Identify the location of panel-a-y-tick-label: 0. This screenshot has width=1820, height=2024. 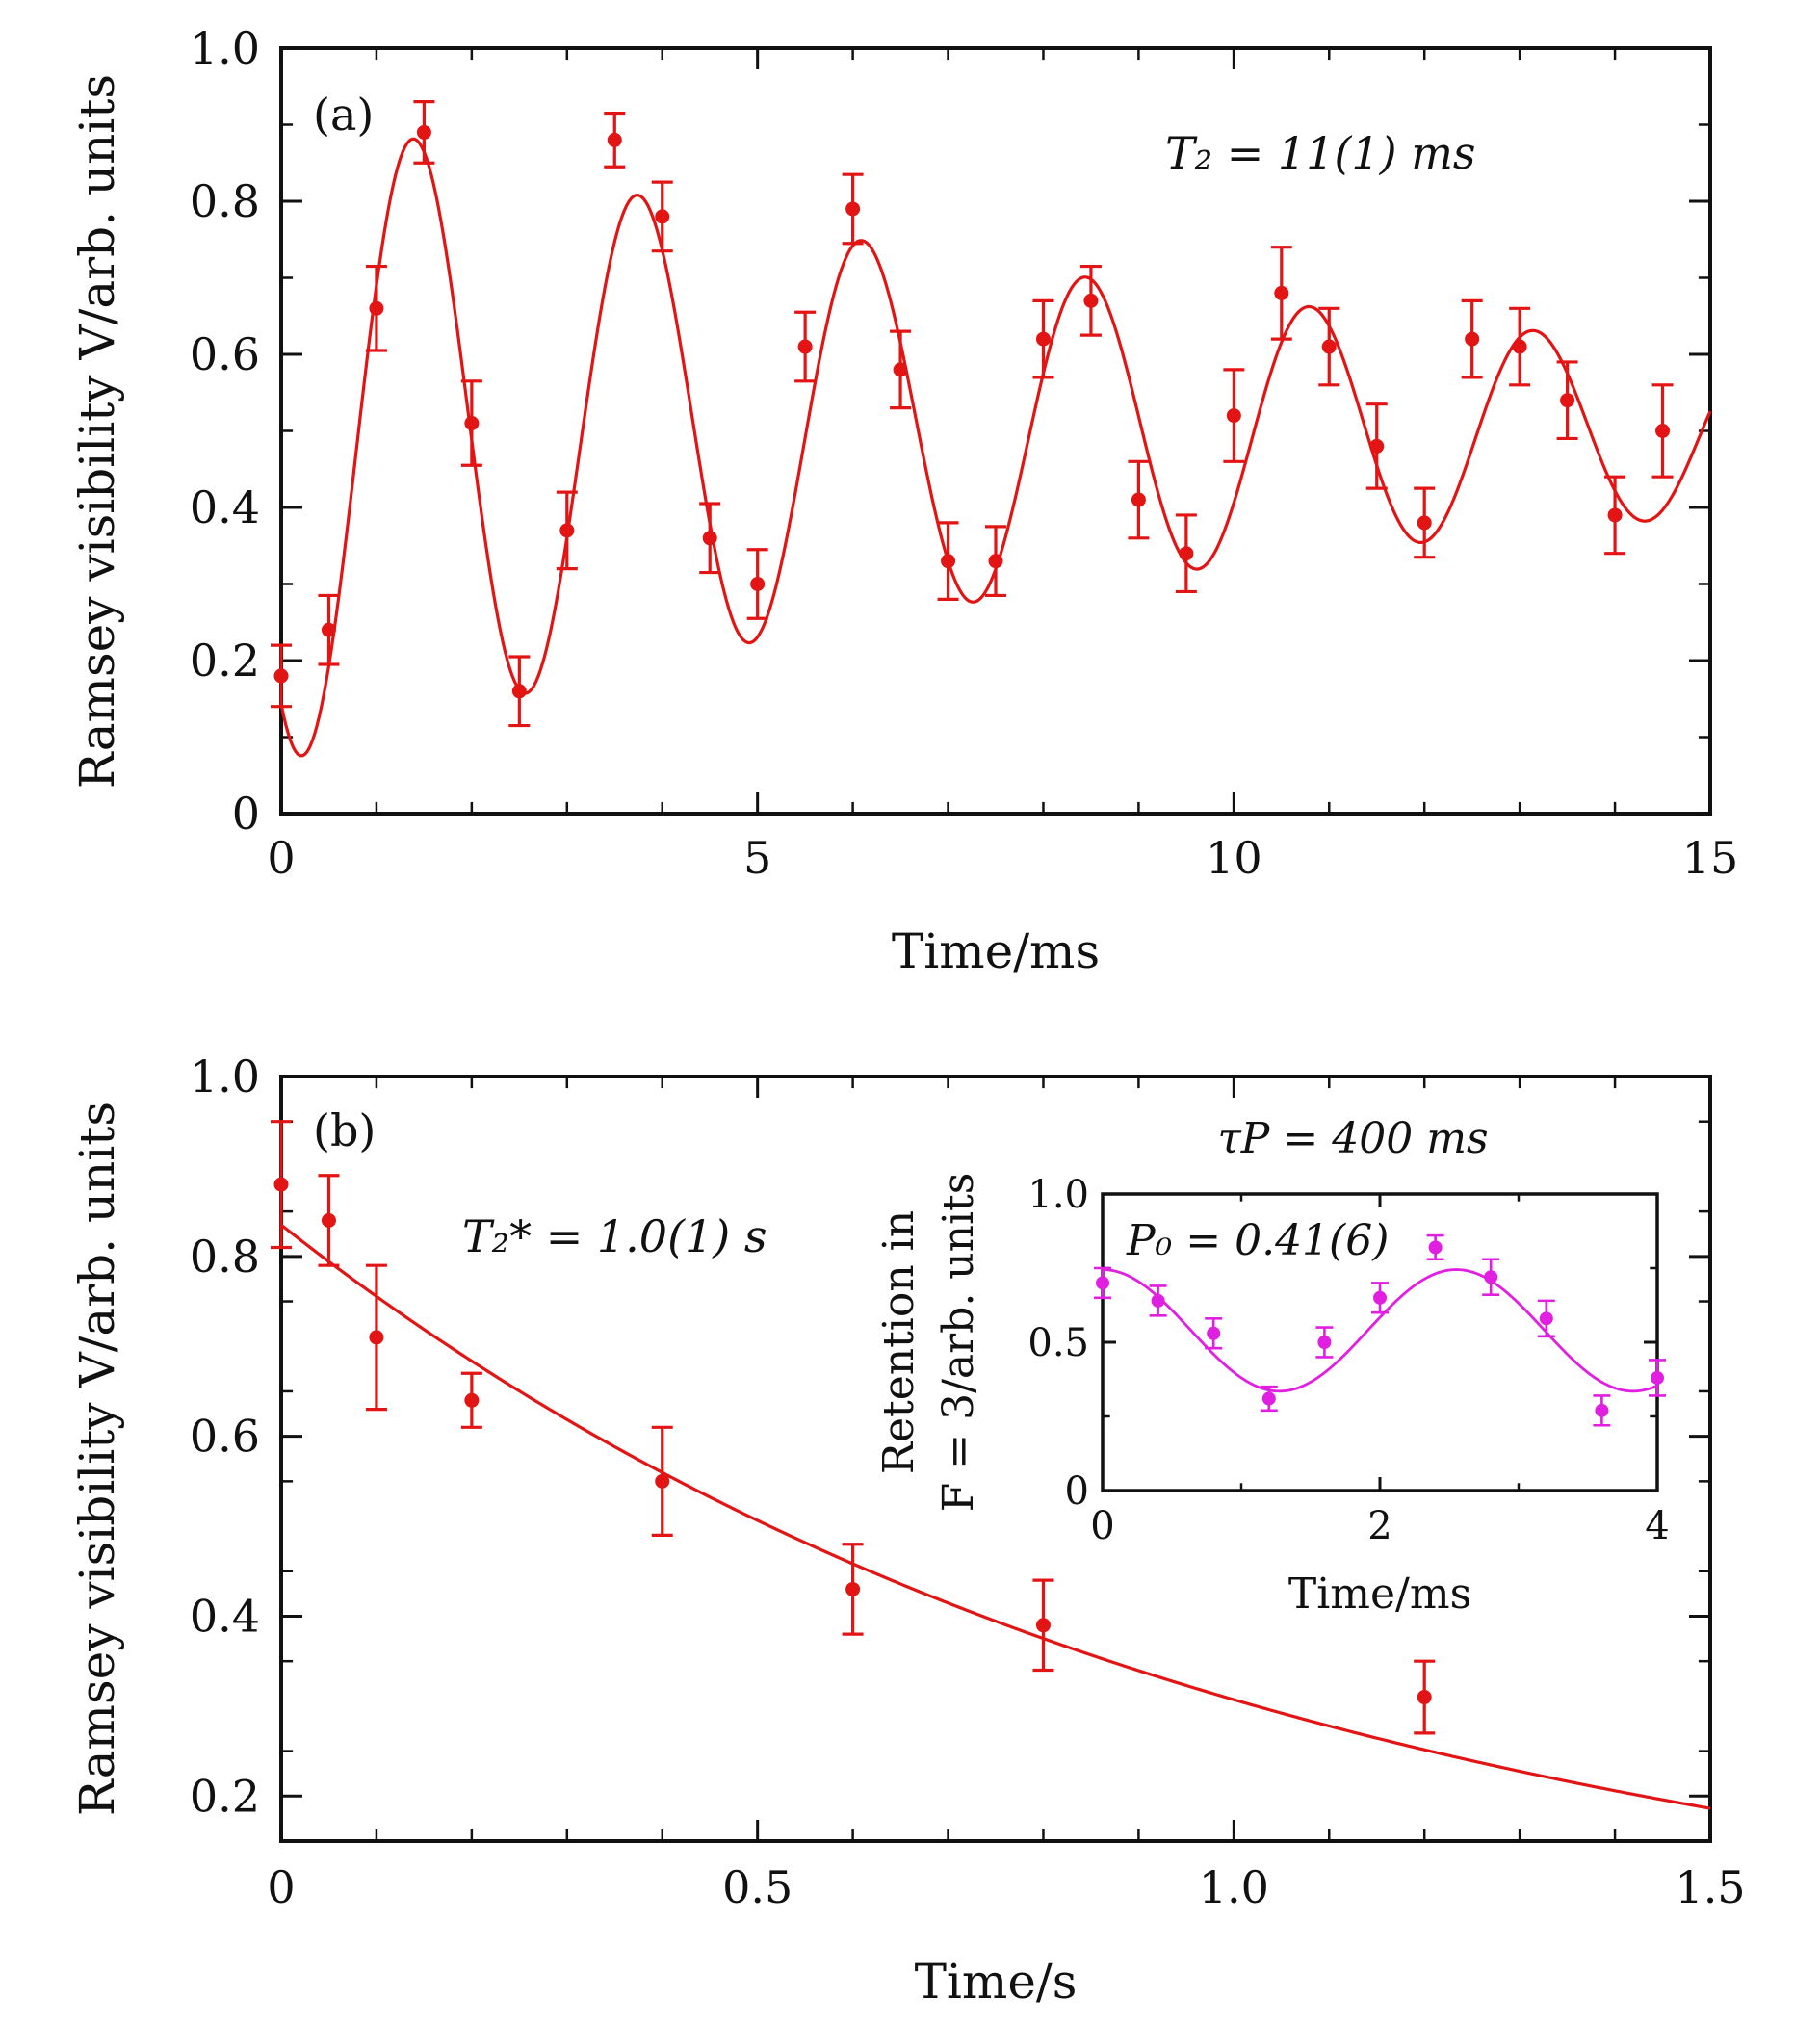
(246, 814).